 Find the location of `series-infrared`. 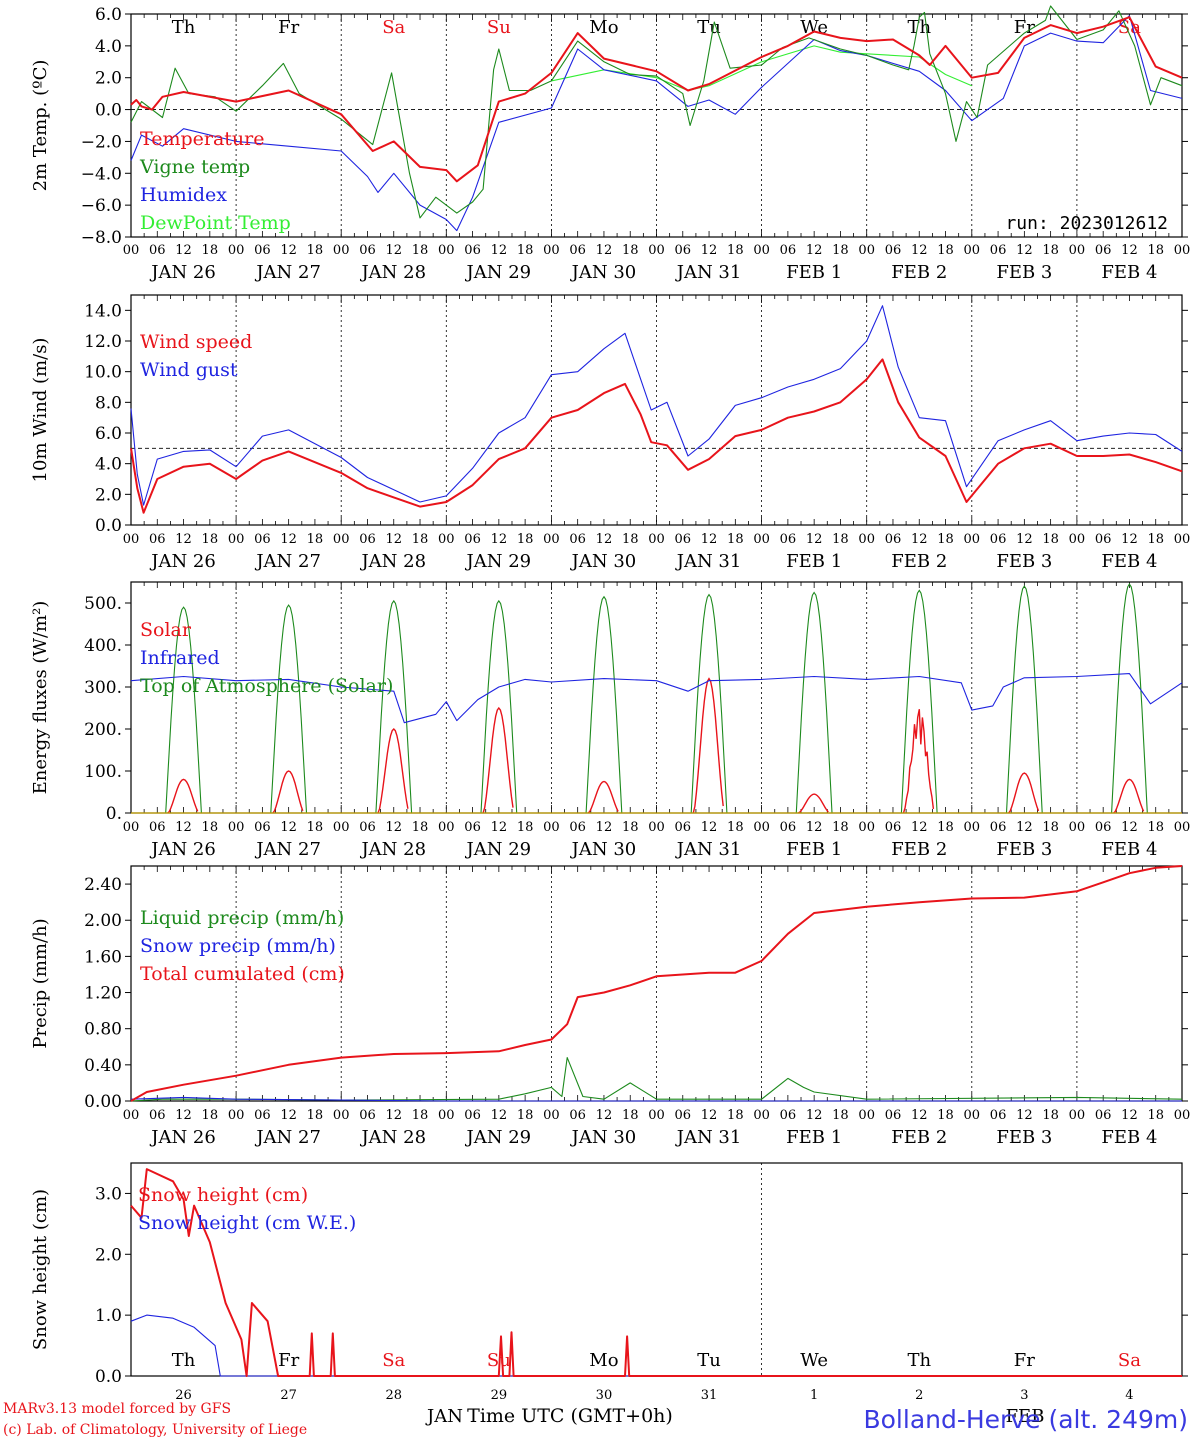

series-infrared is located at coordinates (656, 698).